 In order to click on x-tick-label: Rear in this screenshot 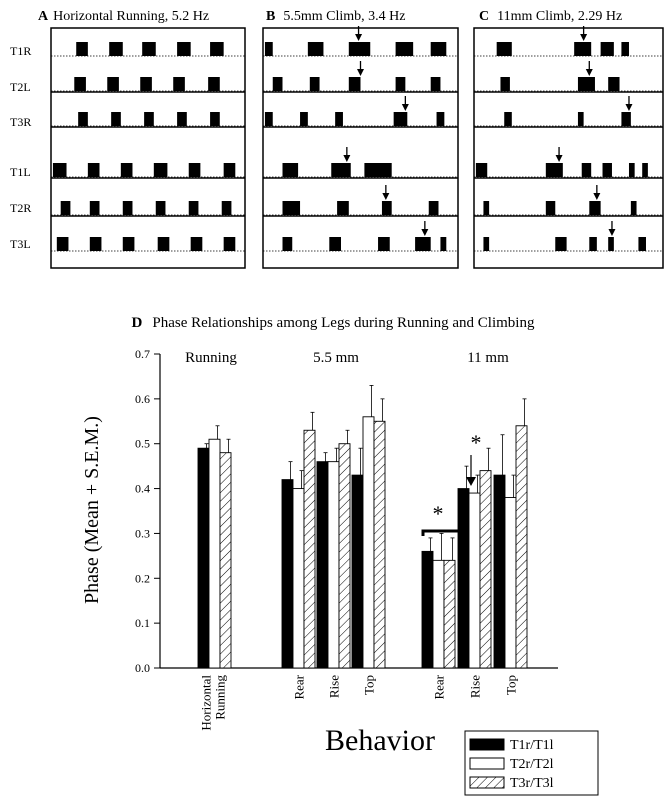, I will do `click(299, 686)`.